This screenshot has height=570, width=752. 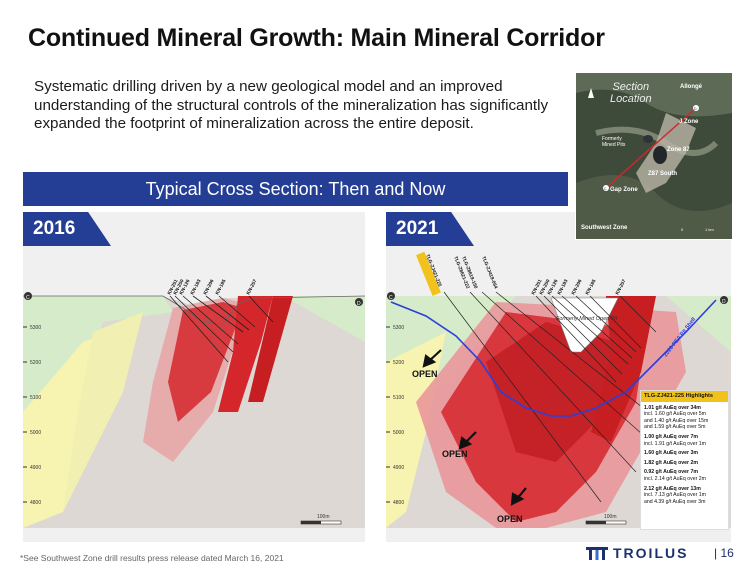 I want to click on highlights-title: TLG-ZJ421-225 Highlights, so click(x=684, y=396).